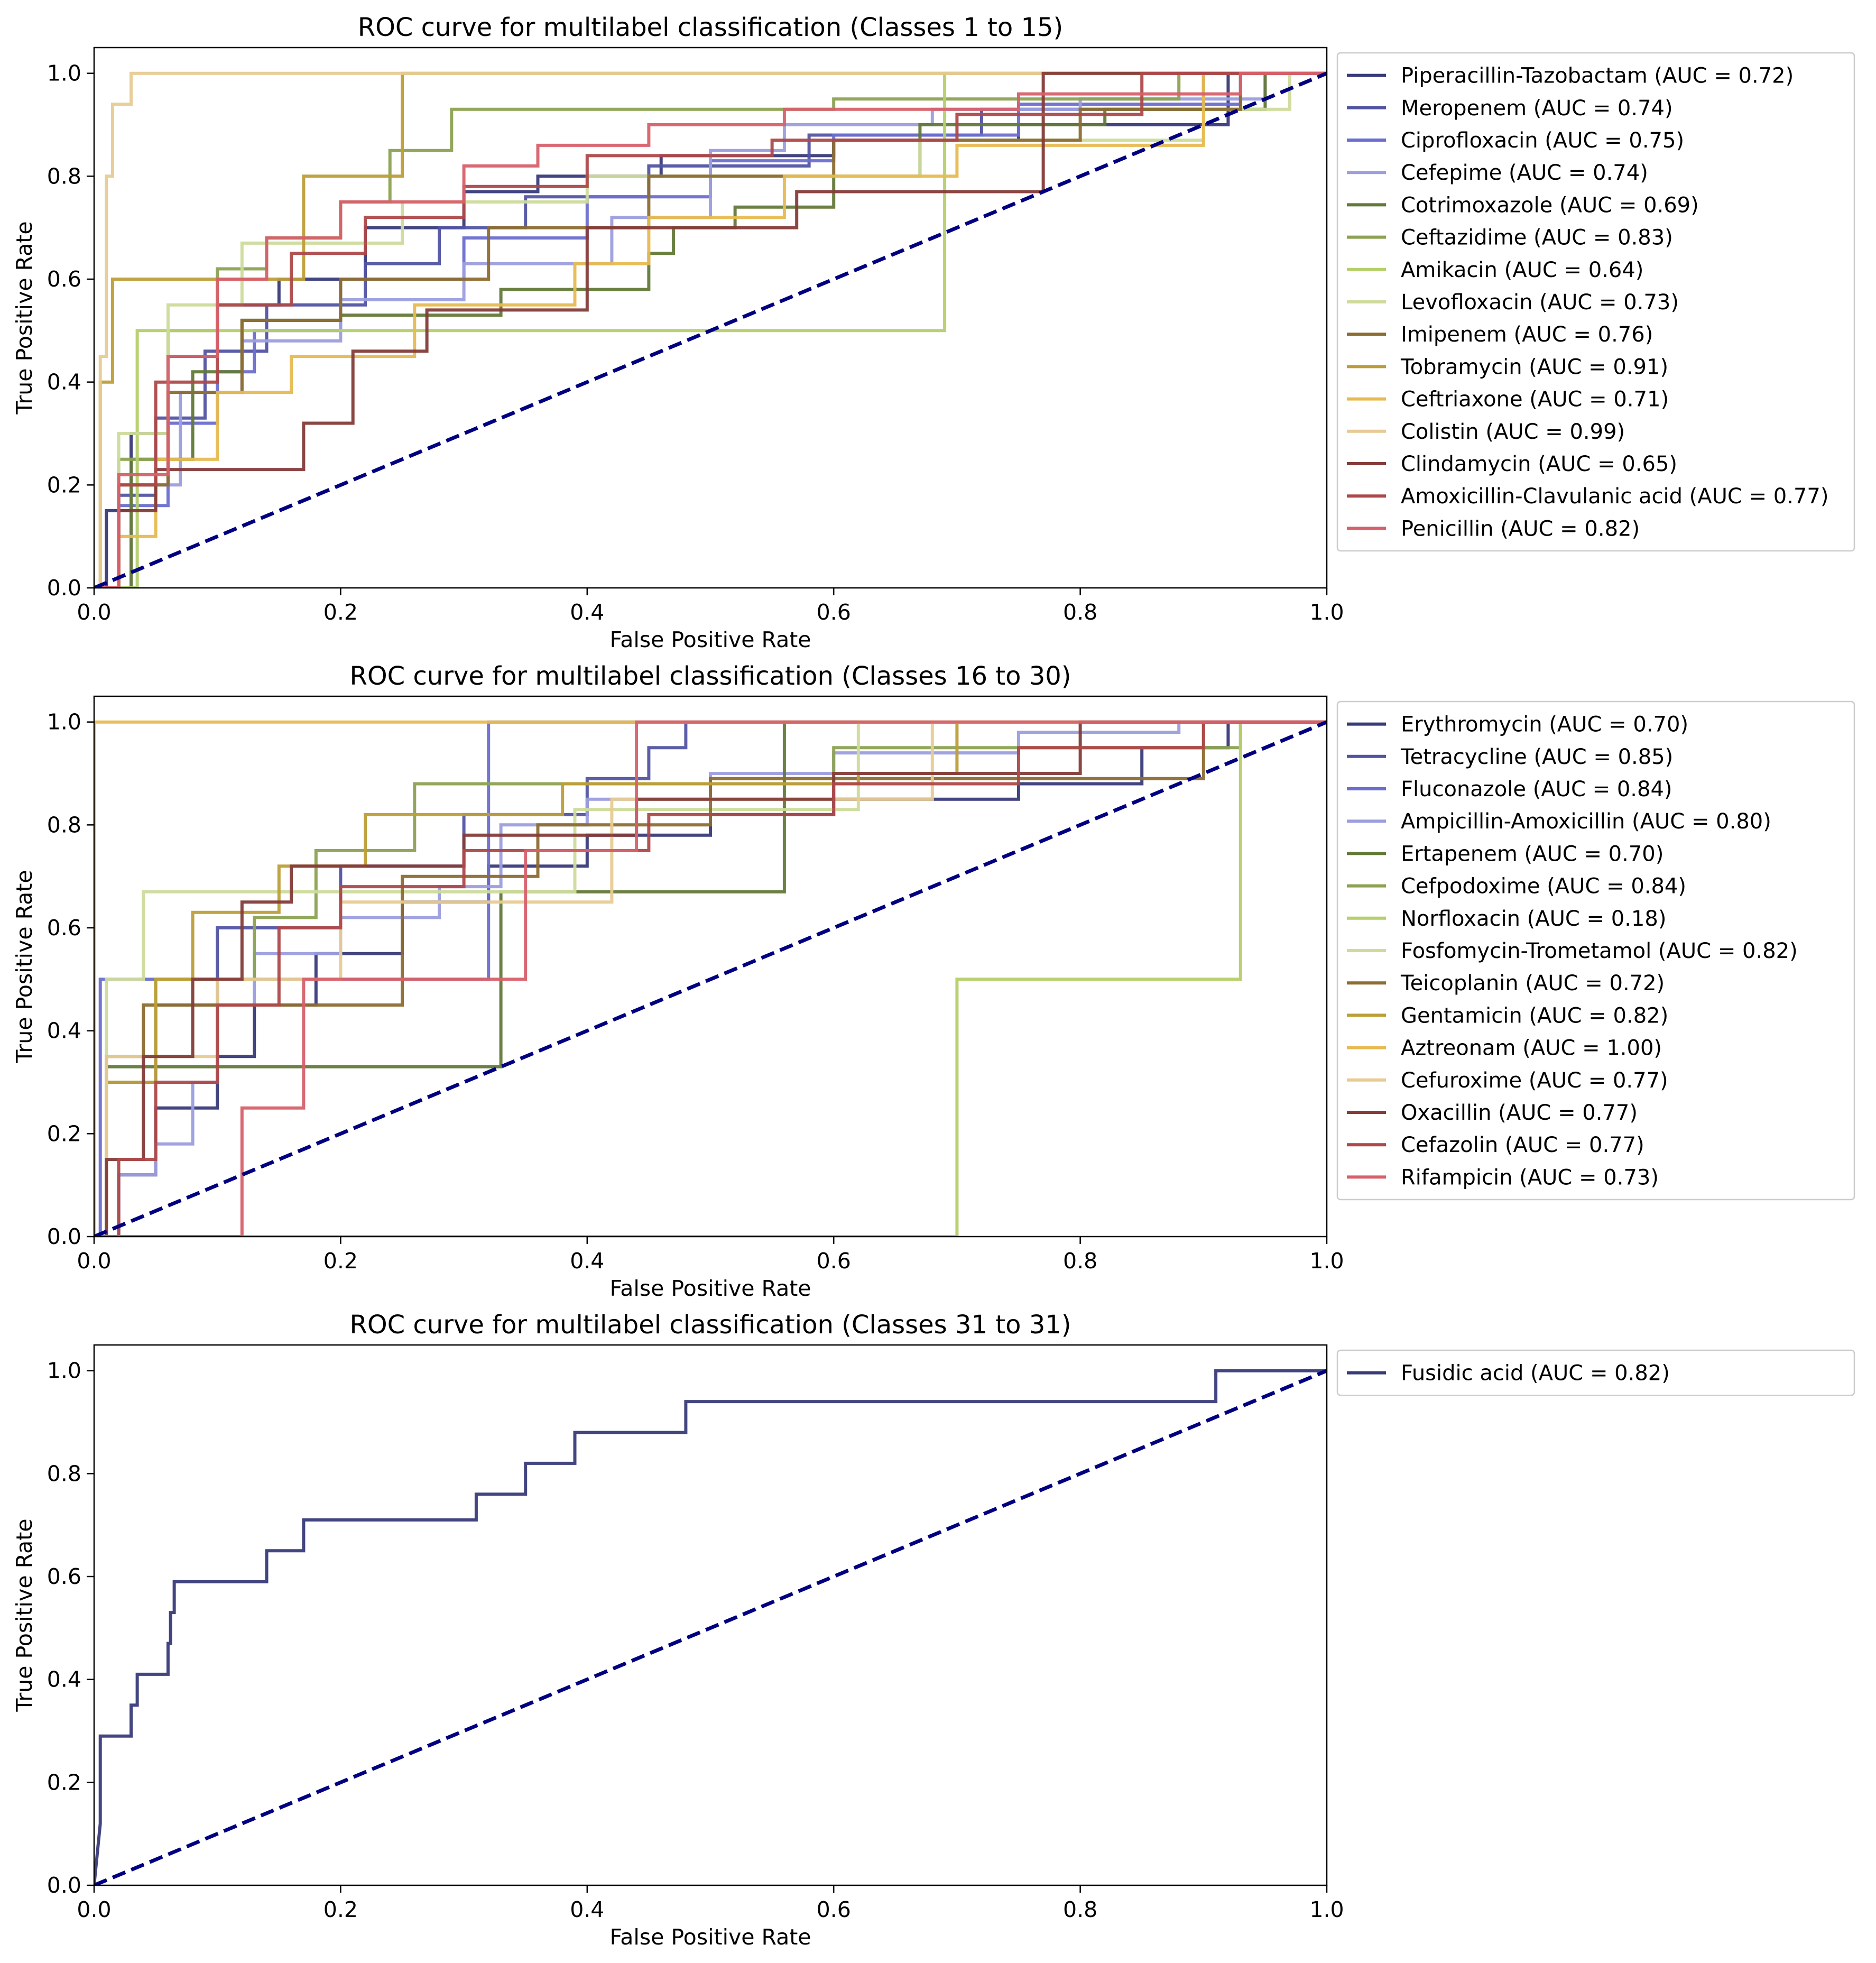 This screenshot has width=1876, height=1963. Describe the element at coordinates (1543, 140) in the screenshot. I see `legend-label: Ciprofloxacin (AUC = 0.75)` at that location.